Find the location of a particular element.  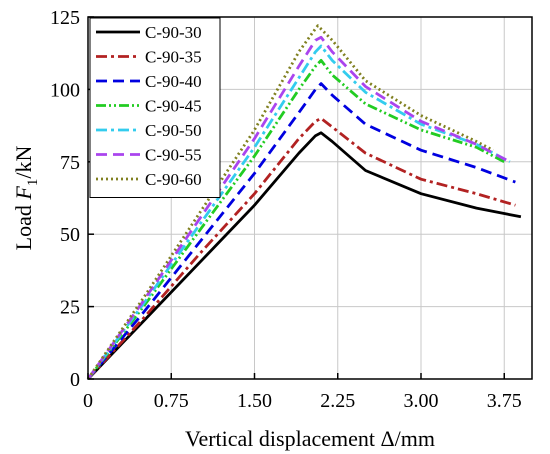

legend-box is located at coordinates (155, 107).